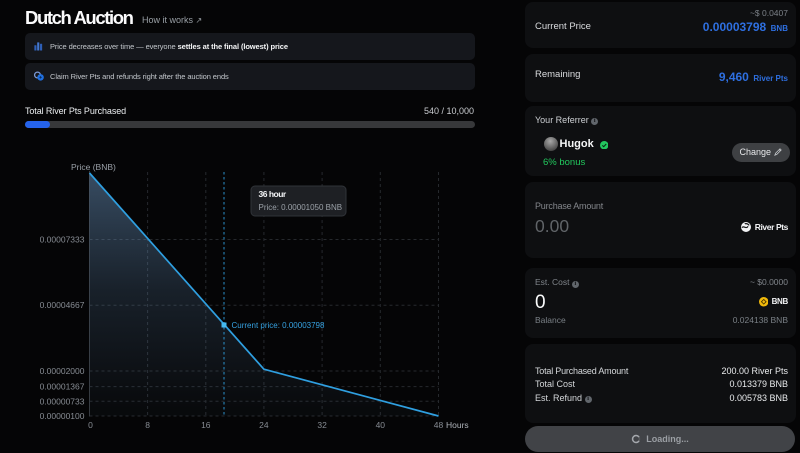  Describe the element at coordinates (62, 371) in the screenshot. I see `svg-text: 0.00002000` at that location.